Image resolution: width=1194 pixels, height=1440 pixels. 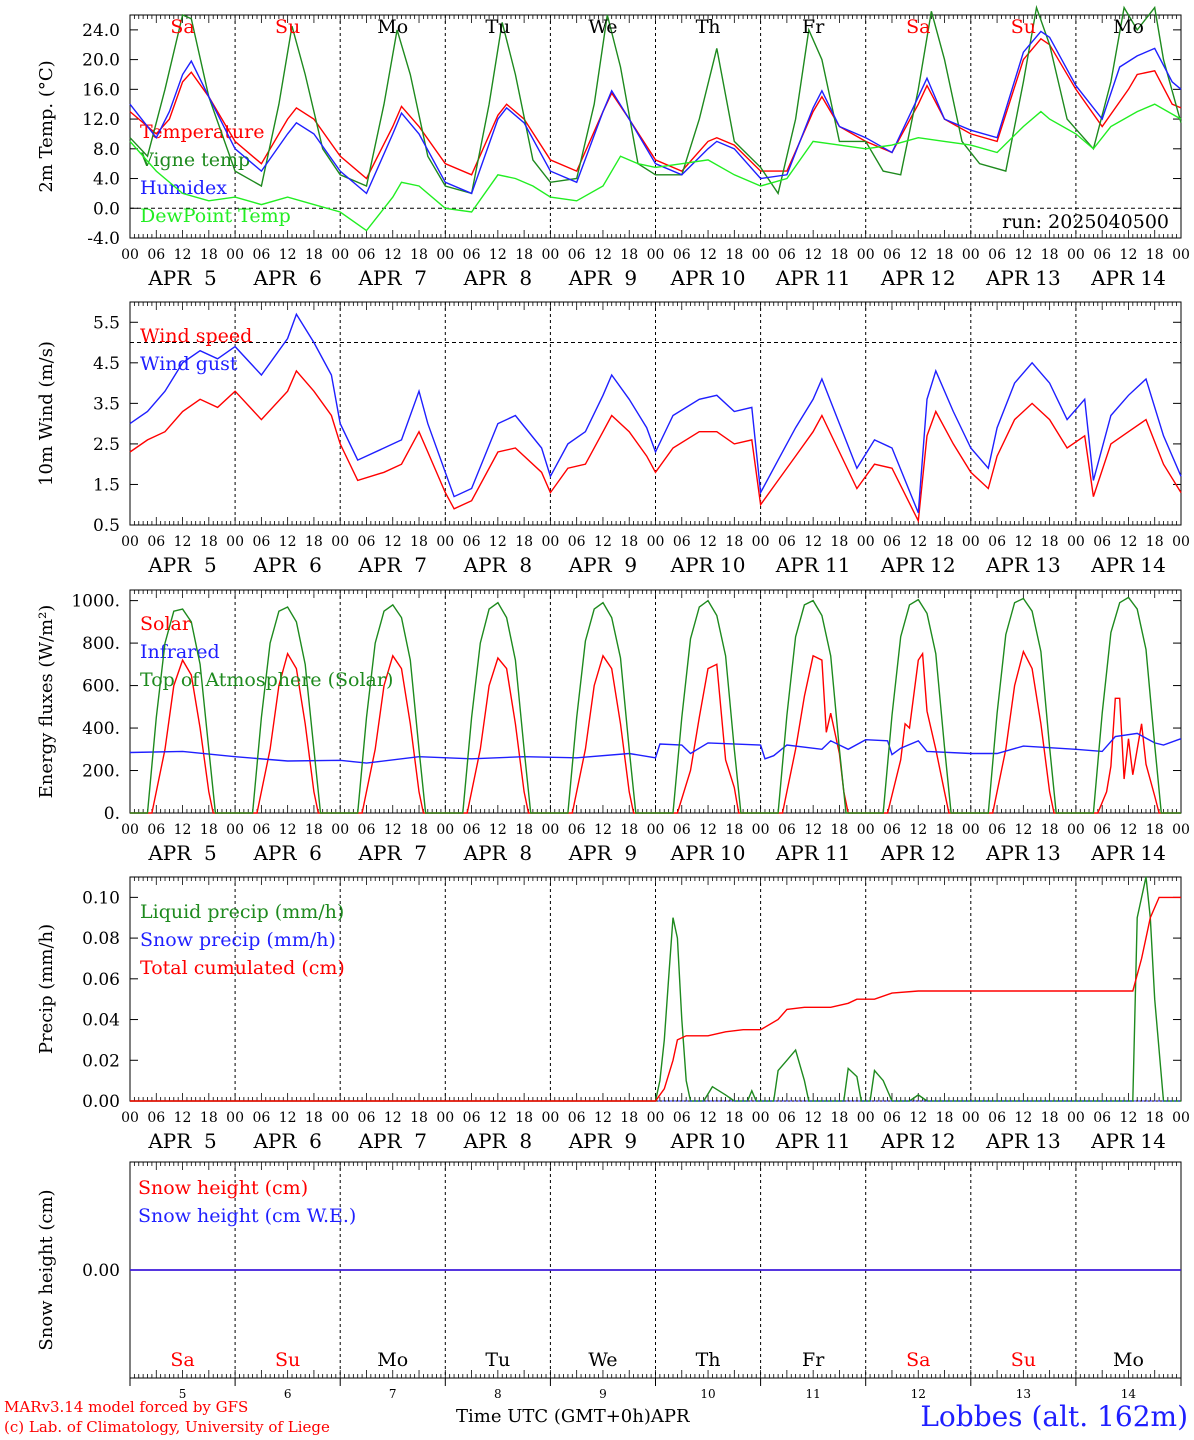 What do you see at coordinates (46, 1269) in the screenshot?
I see `y-axis-label: Snow height (cm)` at bounding box center [46, 1269].